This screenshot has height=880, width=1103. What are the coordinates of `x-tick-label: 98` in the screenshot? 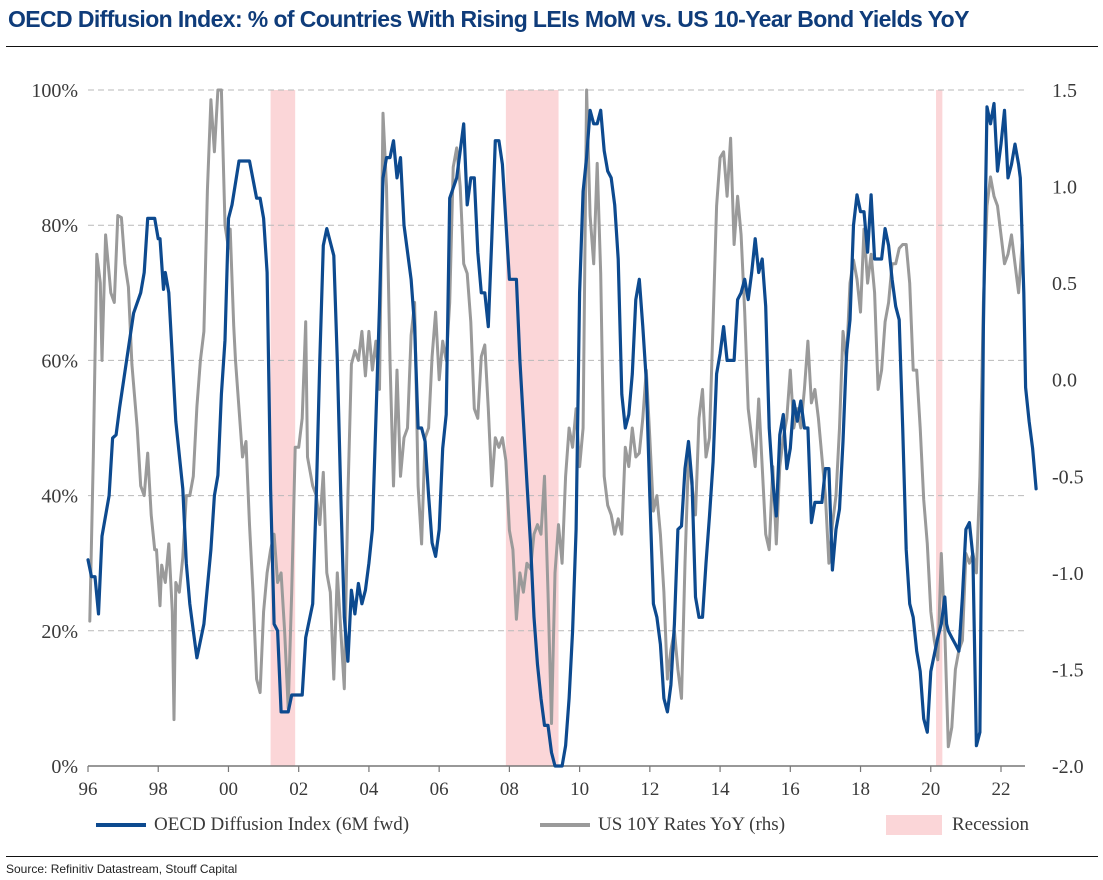 It's located at (158, 789).